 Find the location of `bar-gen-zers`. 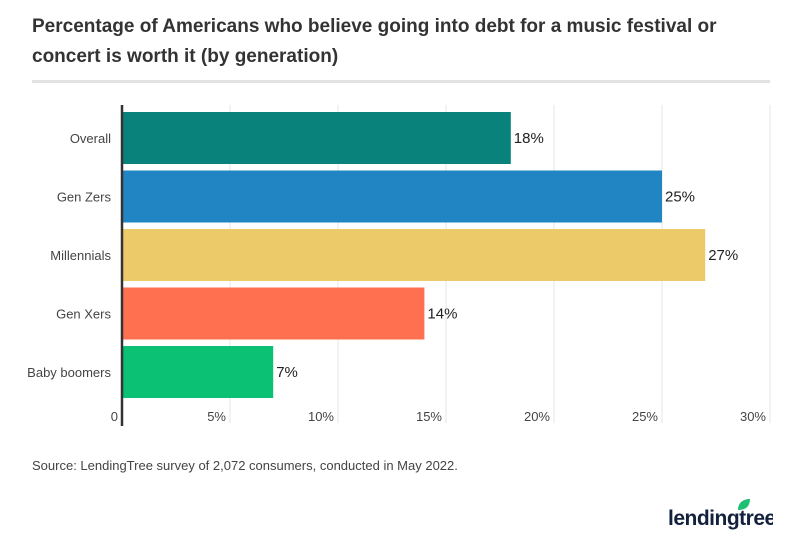

bar-gen-zers is located at coordinates (392, 196).